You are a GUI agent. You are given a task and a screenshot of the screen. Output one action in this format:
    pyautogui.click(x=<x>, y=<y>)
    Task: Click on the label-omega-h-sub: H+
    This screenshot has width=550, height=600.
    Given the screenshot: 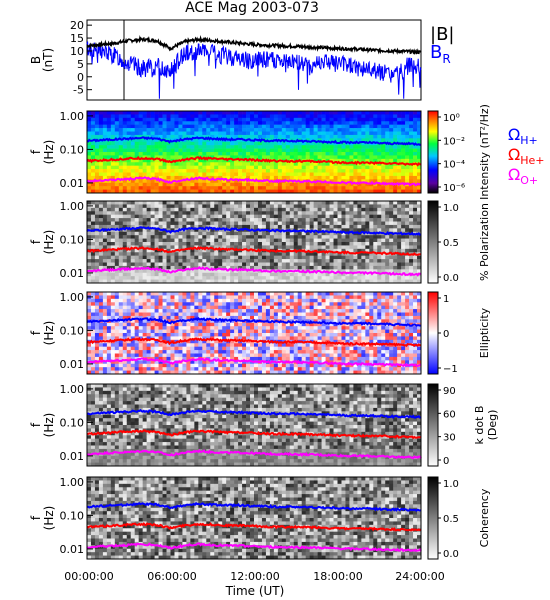 What is the action you would take?
    pyautogui.click(x=529, y=140)
    